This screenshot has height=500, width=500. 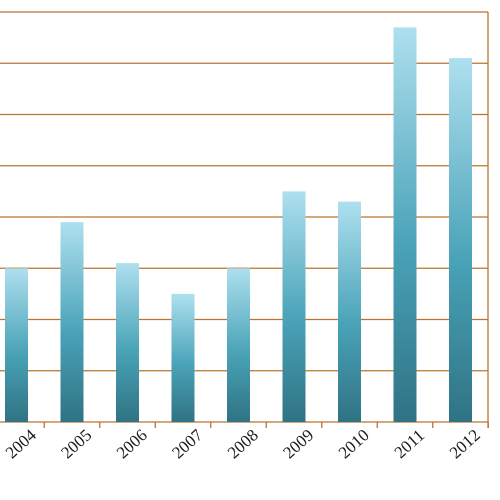 What do you see at coordinates (298, 443) in the screenshot?
I see `x-tick-label: 2009` at bounding box center [298, 443].